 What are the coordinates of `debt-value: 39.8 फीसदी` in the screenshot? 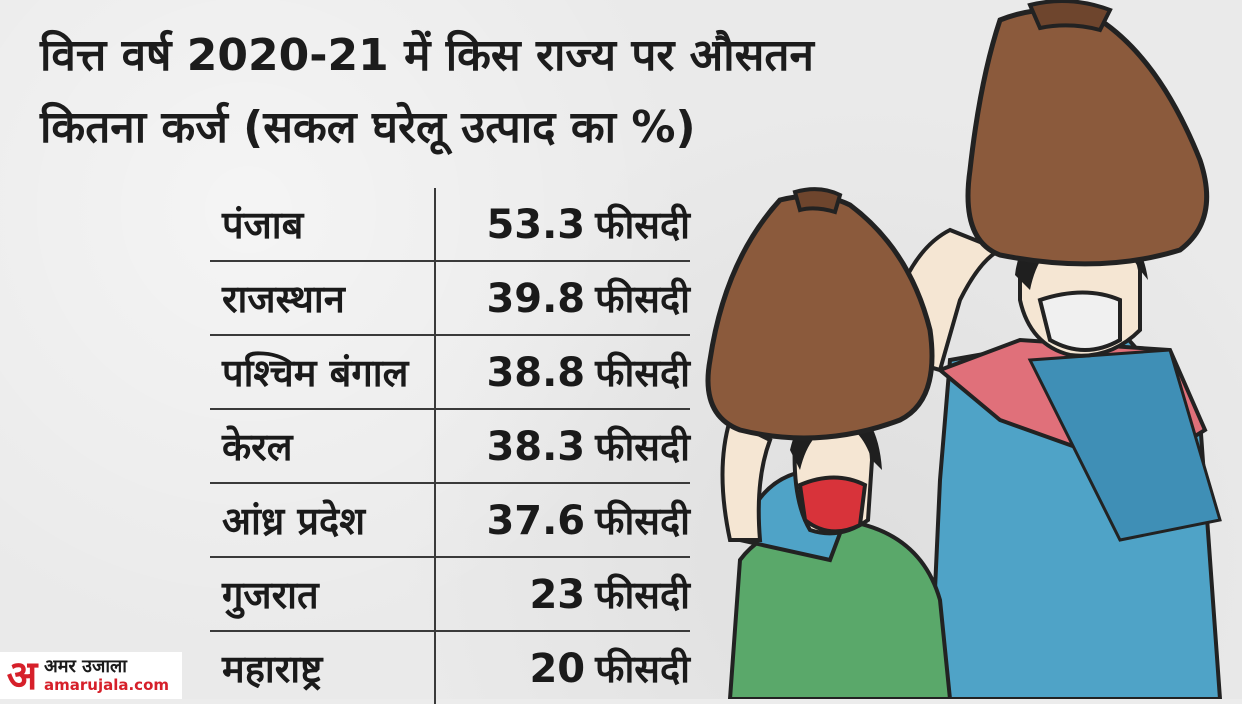 It's located at (562, 298).